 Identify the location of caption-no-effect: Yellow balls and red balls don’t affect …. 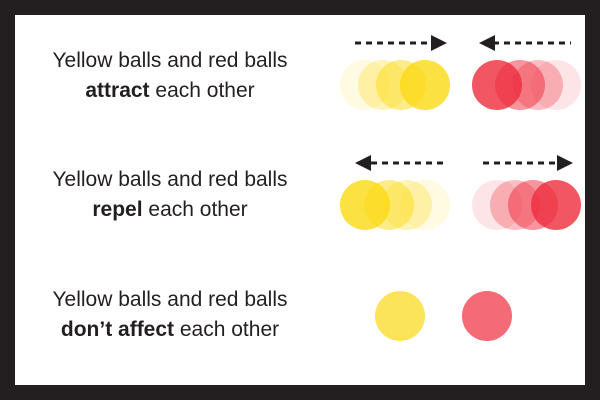
(170, 315).